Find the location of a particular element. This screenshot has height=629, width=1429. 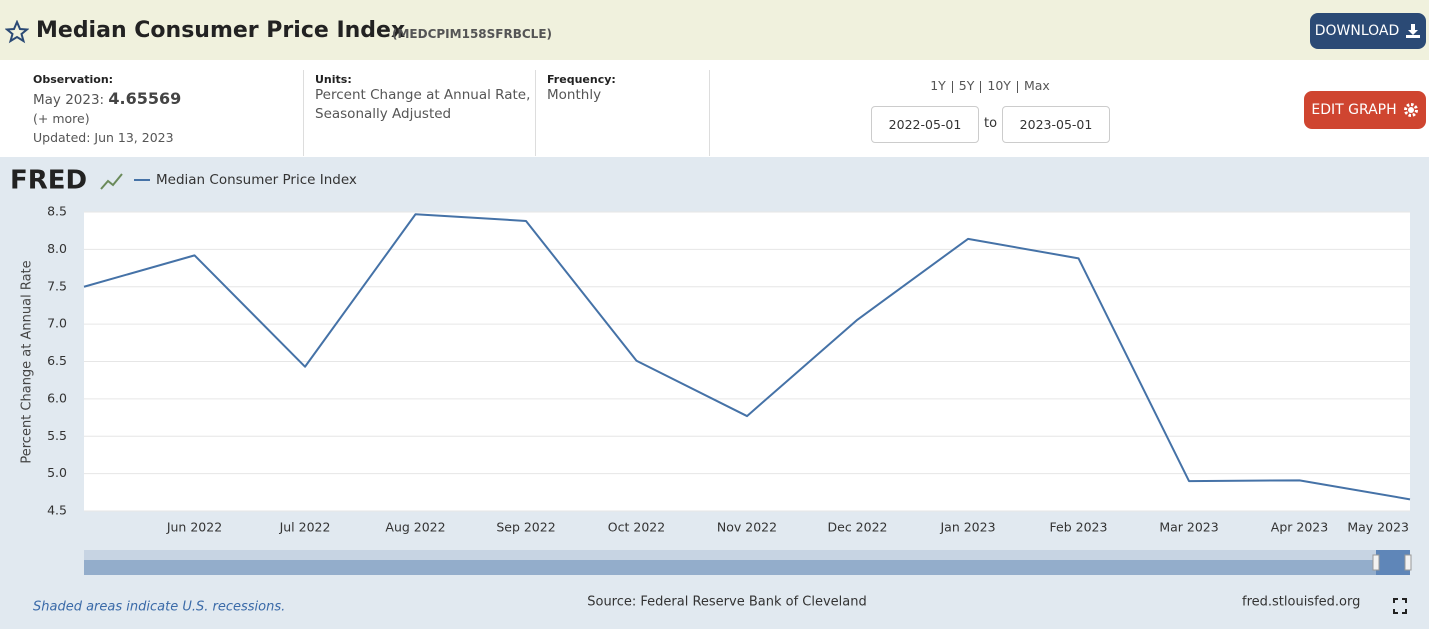

y-tick-label: 6.5 is located at coordinates (57, 360).